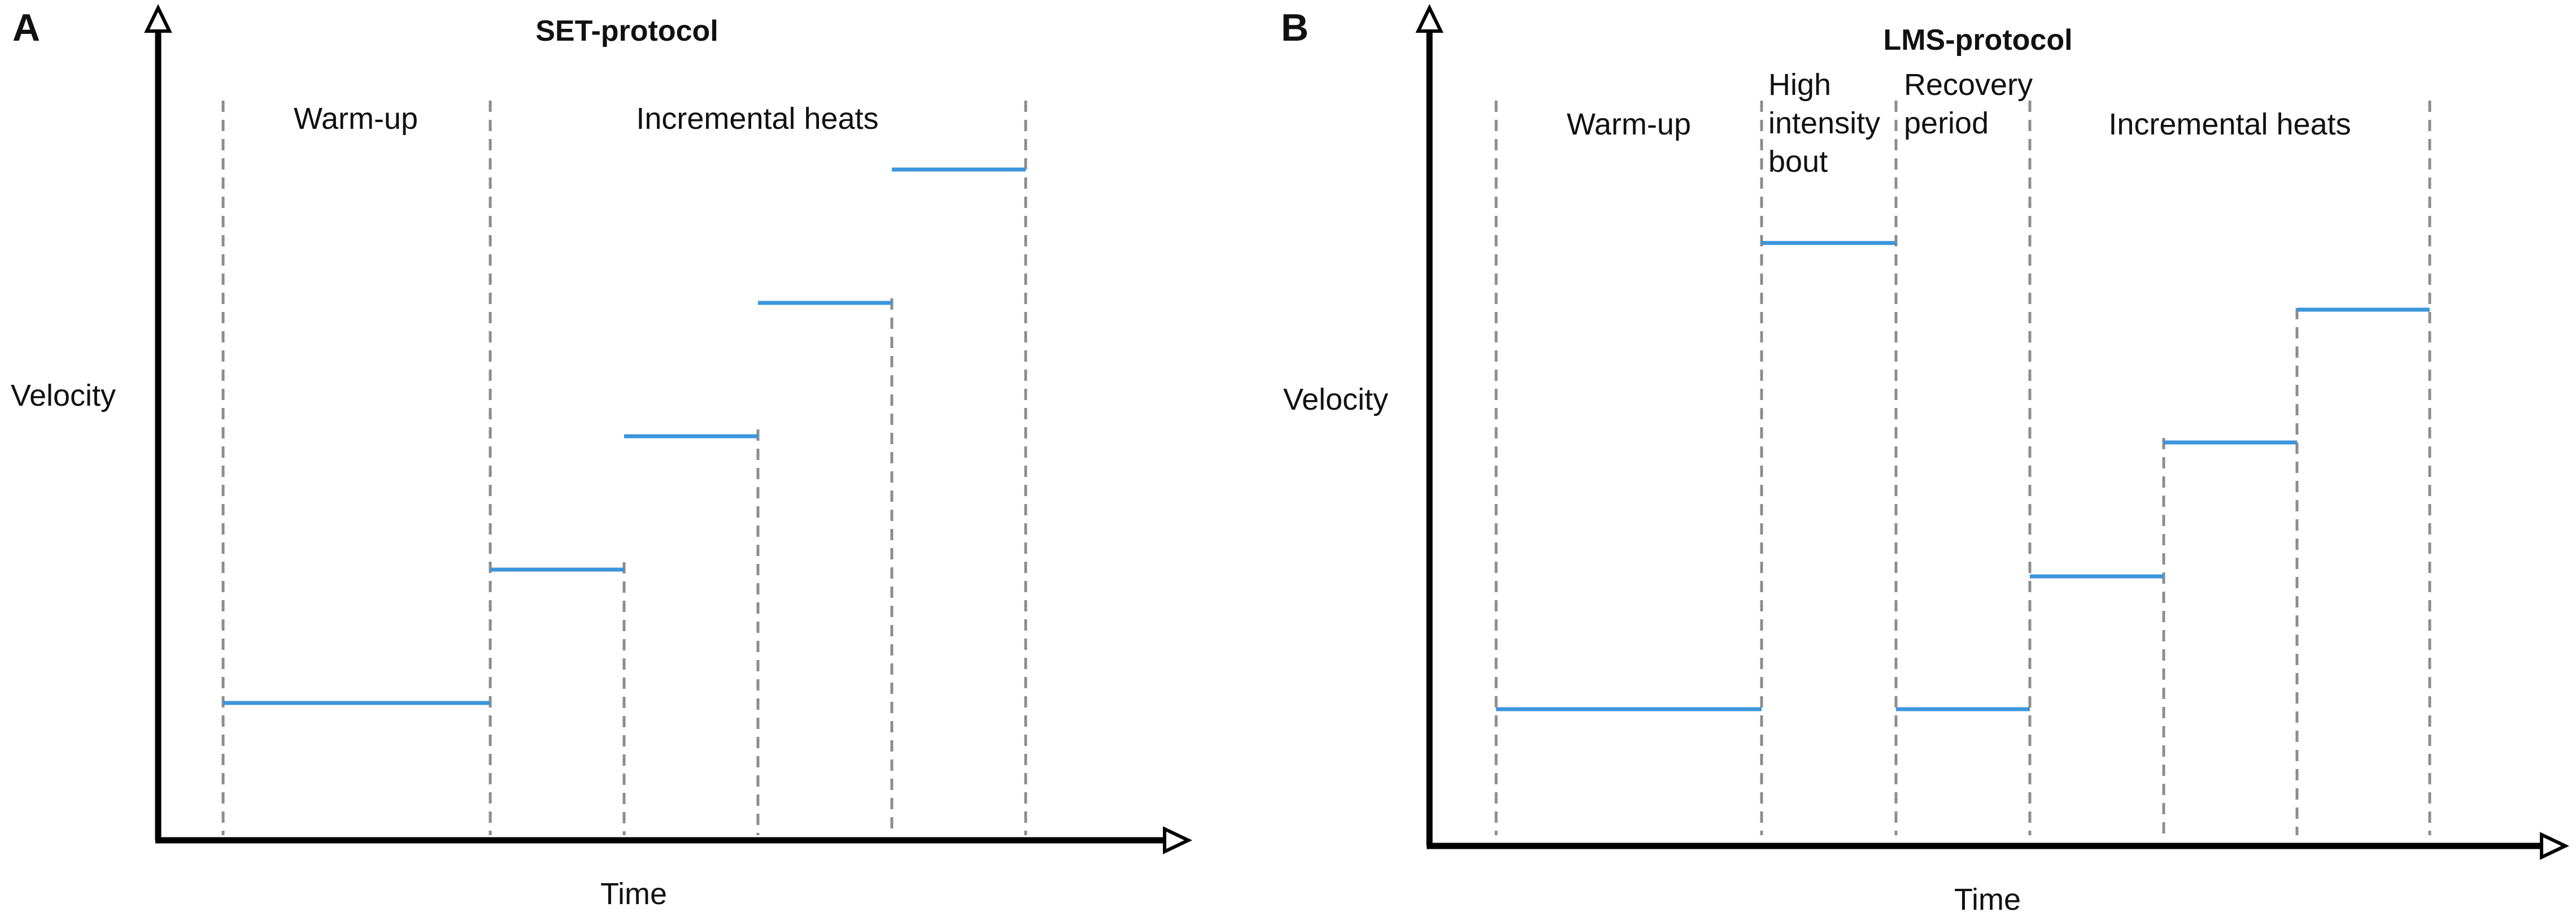  What do you see at coordinates (356, 119) in the screenshot?
I see `panel-a-phase-warm-up: Warm-up` at bounding box center [356, 119].